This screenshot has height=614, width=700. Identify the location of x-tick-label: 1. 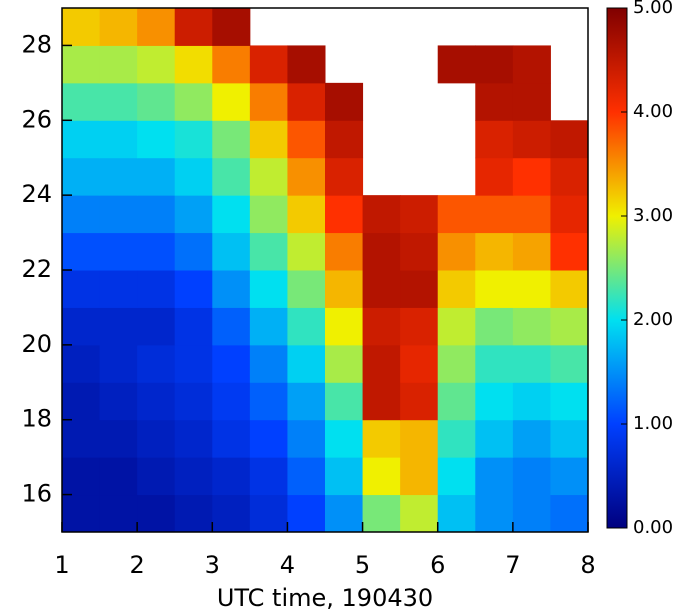
(61, 565).